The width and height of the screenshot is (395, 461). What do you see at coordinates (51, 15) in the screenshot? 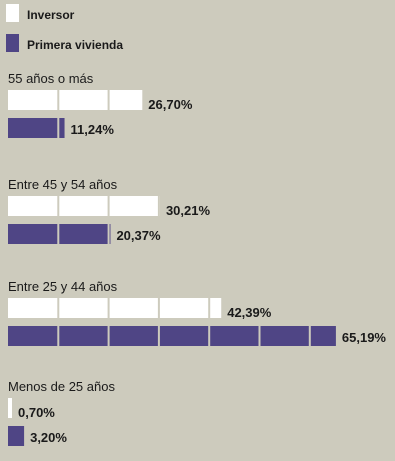
I see `legend-label-inversor: Inversor` at bounding box center [51, 15].